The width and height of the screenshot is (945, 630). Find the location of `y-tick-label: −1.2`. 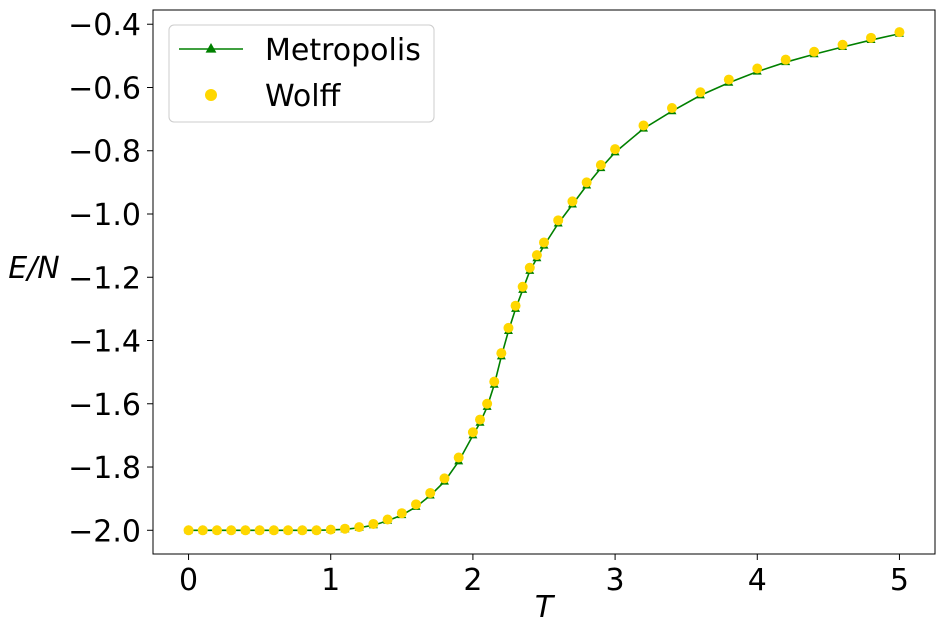

y-tick-label: −1.2 is located at coordinates (104, 278).